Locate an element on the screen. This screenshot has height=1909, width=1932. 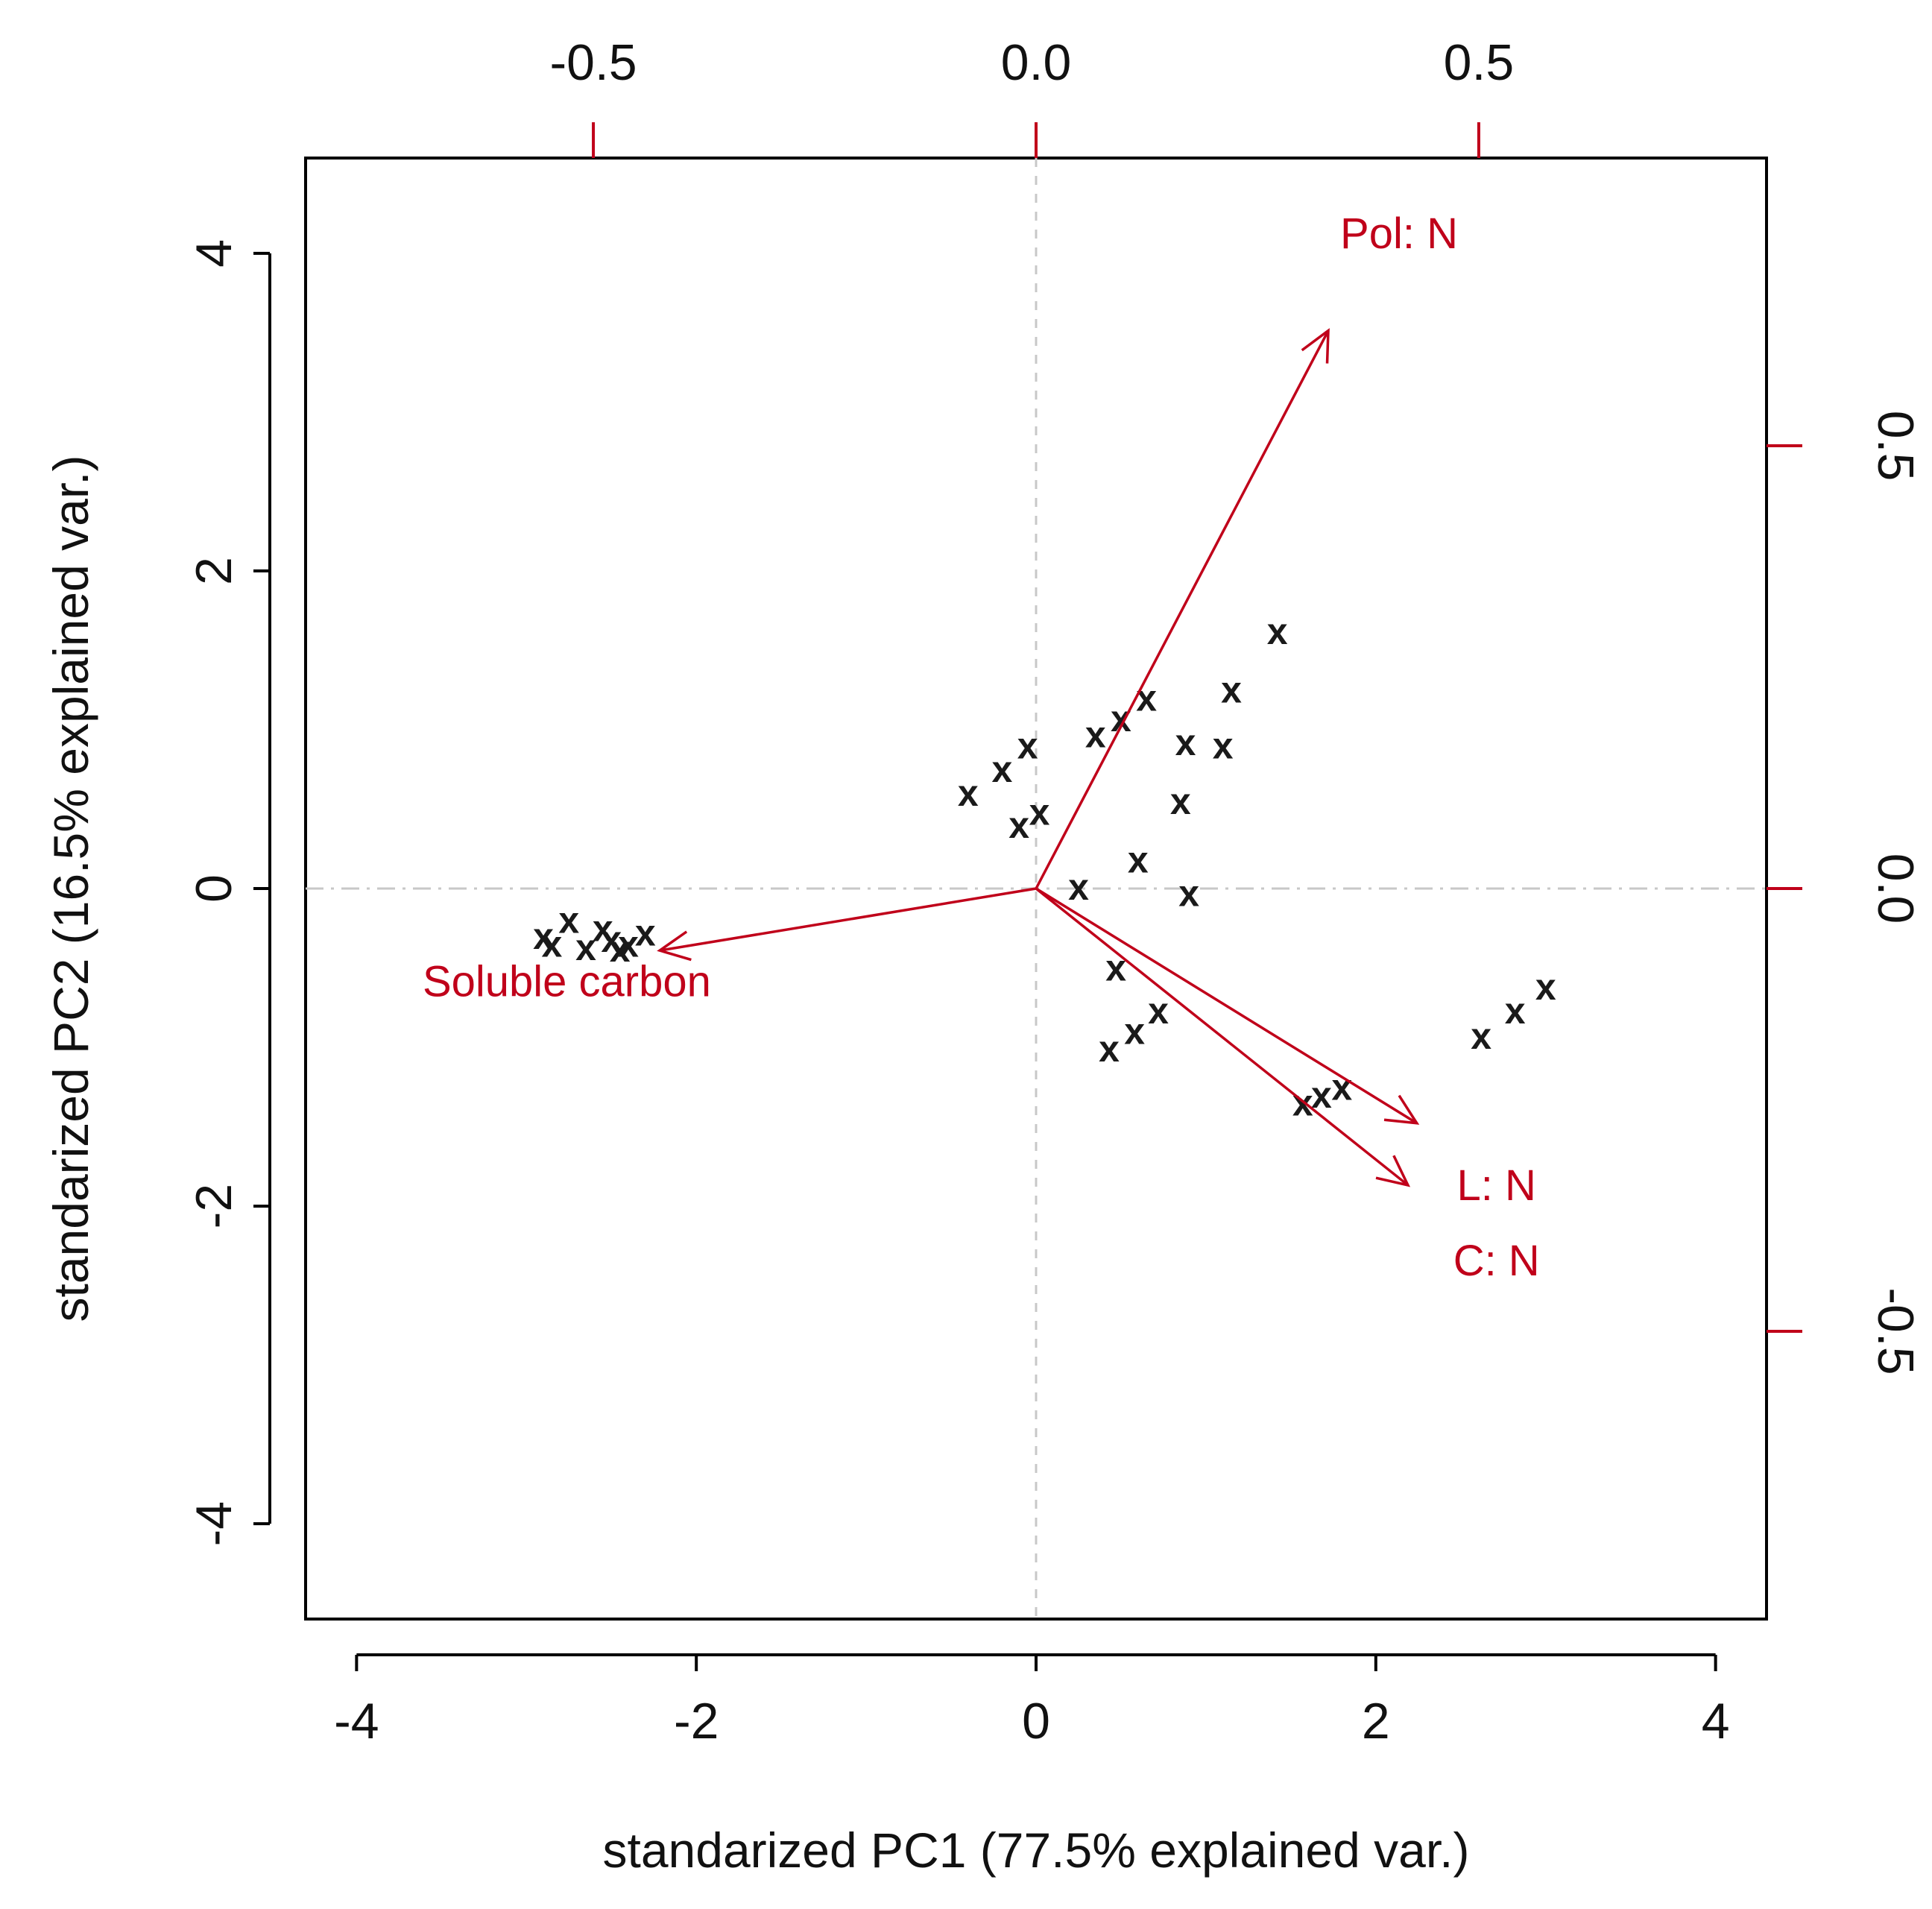
top-tick-label: 0.5 is located at coordinates (1479, 62).